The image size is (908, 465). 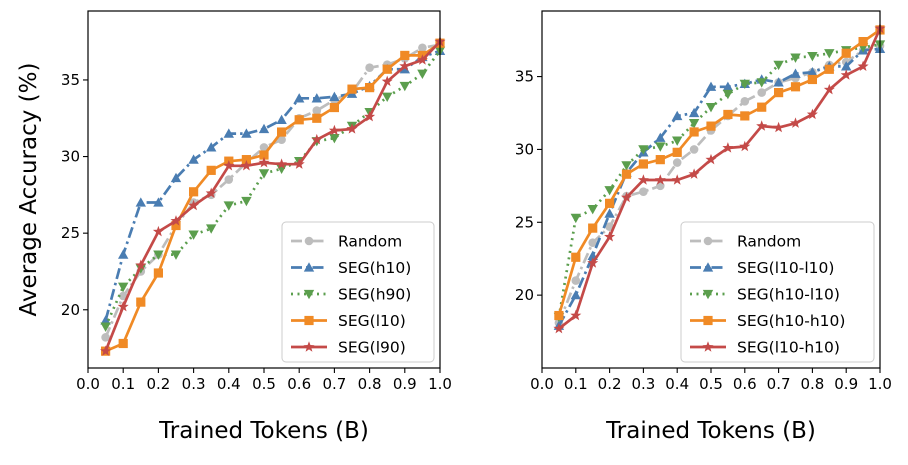 What do you see at coordinates (405, 384) in the screenshot?
I see `x-tick-label: 0.9` at bounding box center [405, 384].